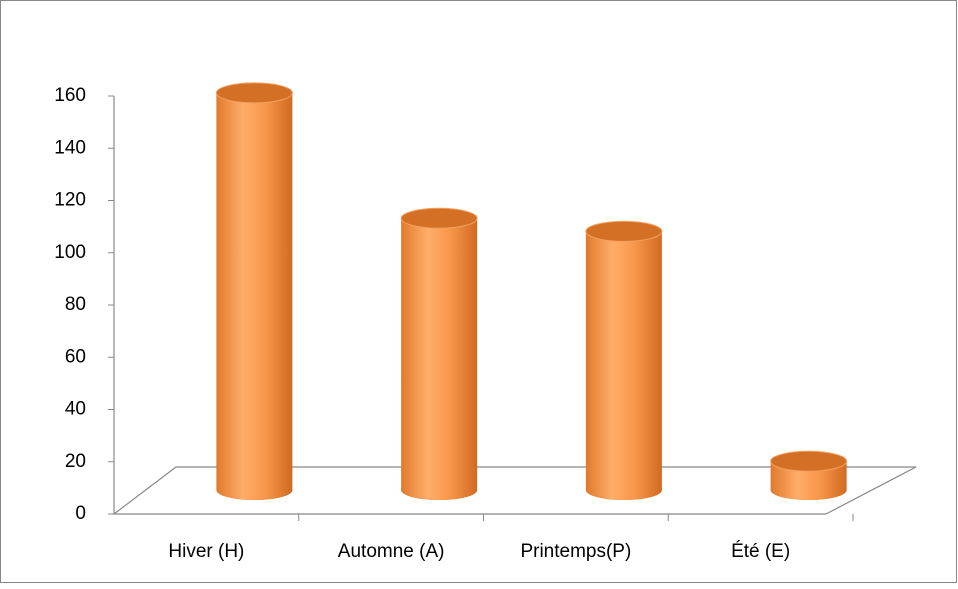  Describe the element at coordinates (70, 252) in the screenshot. I see `y-tick-label: 100` at that location.